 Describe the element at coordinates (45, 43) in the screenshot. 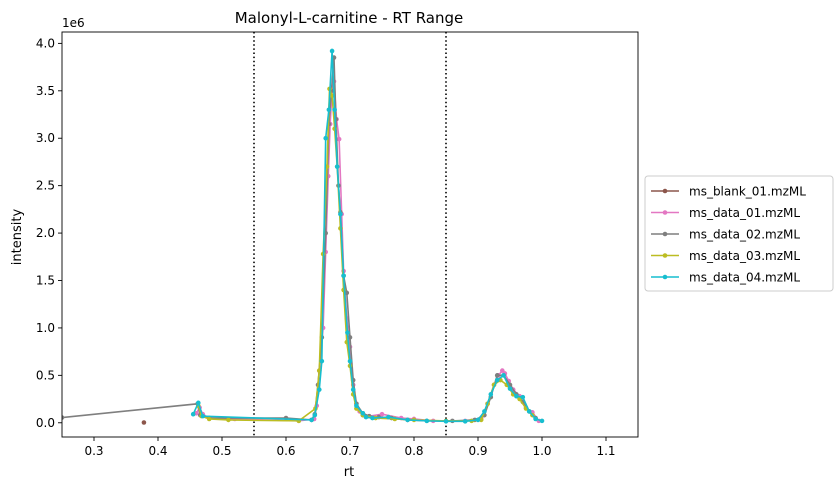

I see `y-tick-label: 4.0` at that location.